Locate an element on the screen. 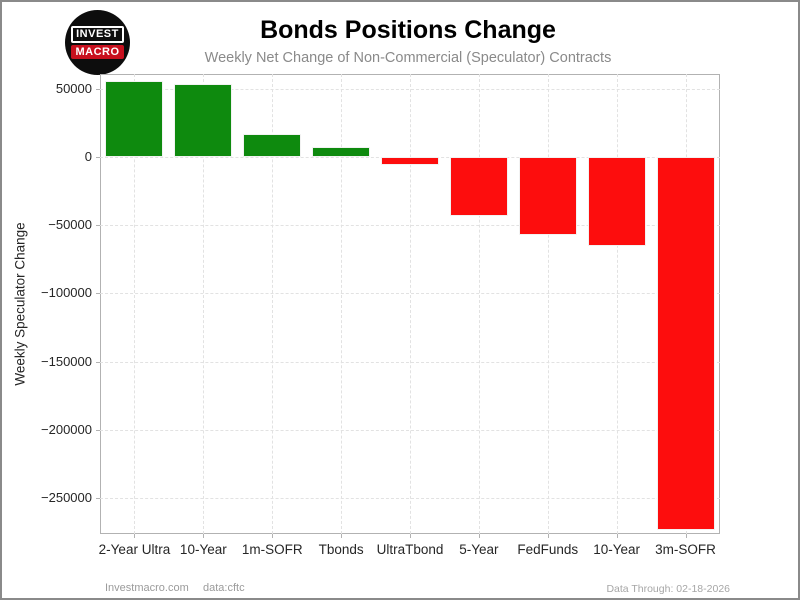  y-tick-label: −250000 is located at coordinates (66, 497).